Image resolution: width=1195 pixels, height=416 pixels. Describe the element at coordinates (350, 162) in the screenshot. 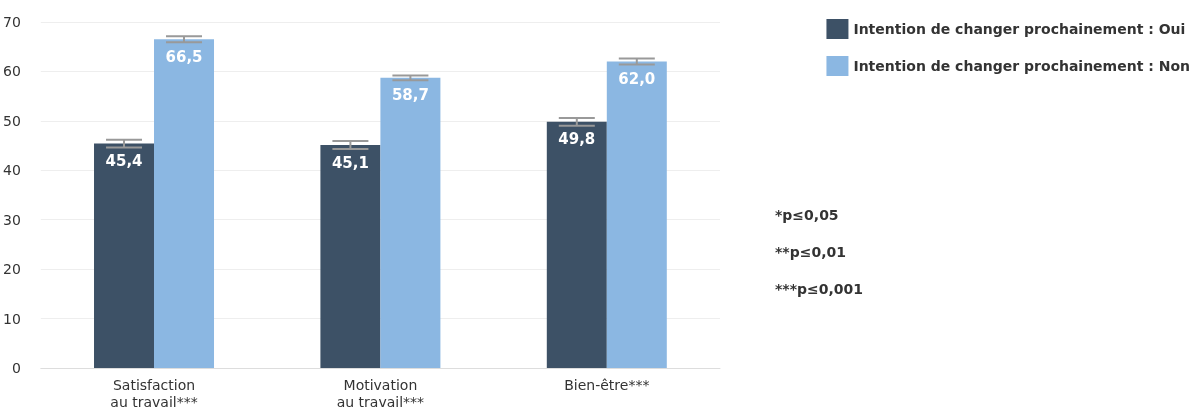

I see `data-label: 45,1` at that location.